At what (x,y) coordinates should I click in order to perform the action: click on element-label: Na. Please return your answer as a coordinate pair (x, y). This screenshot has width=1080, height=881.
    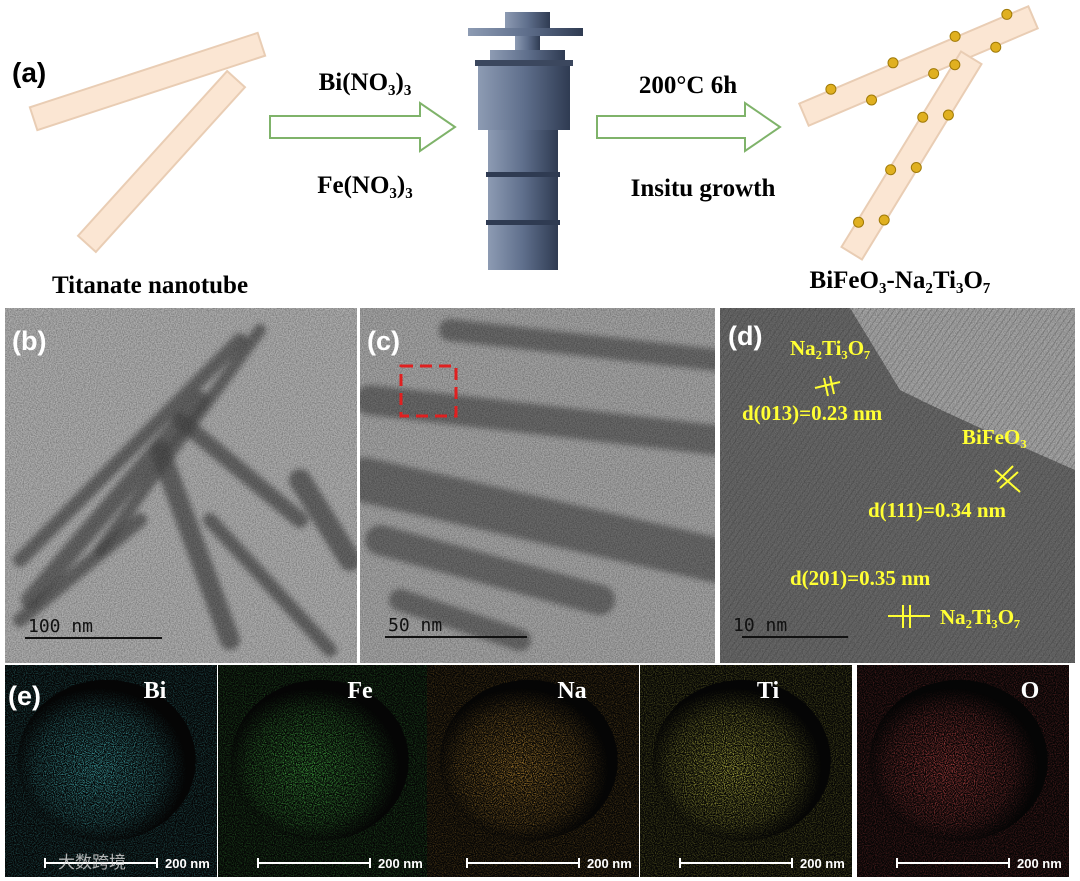
    Looking at the image, I should click on (571, 691).